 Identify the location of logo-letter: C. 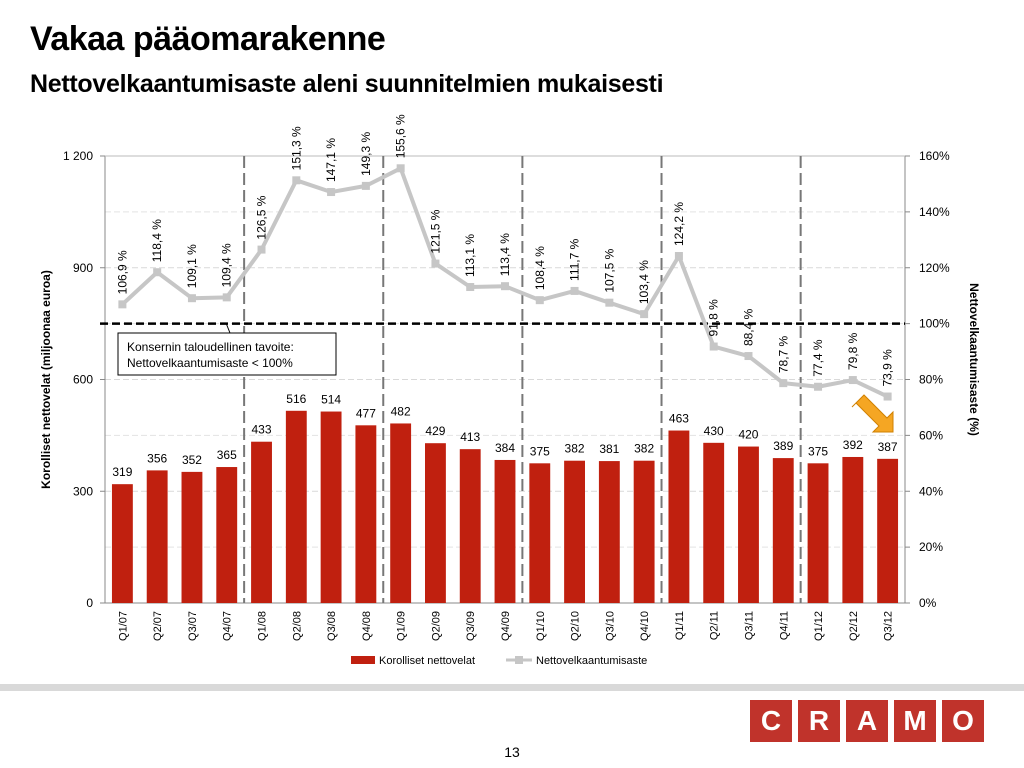
(771, 721).